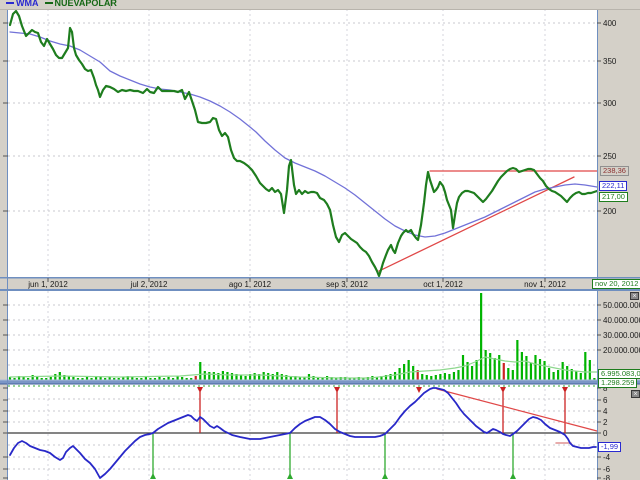 The width and height of the screenshot is (640, 480). I want to click on last-date-box: nov 20, 2012, so click(616, 284).